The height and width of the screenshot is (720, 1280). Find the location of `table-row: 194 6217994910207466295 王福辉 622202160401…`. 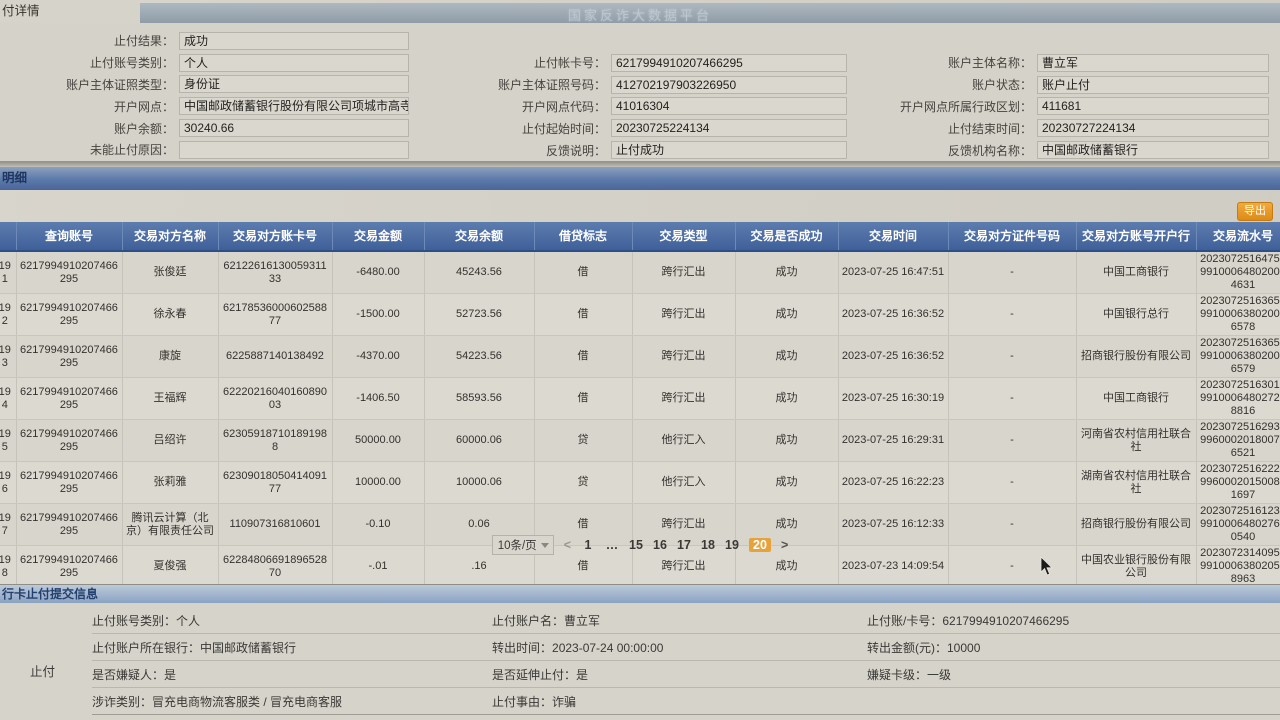

table-row: 194 6217994910207466295 王福辉 622202160401… is located at coordinates (640, 398).